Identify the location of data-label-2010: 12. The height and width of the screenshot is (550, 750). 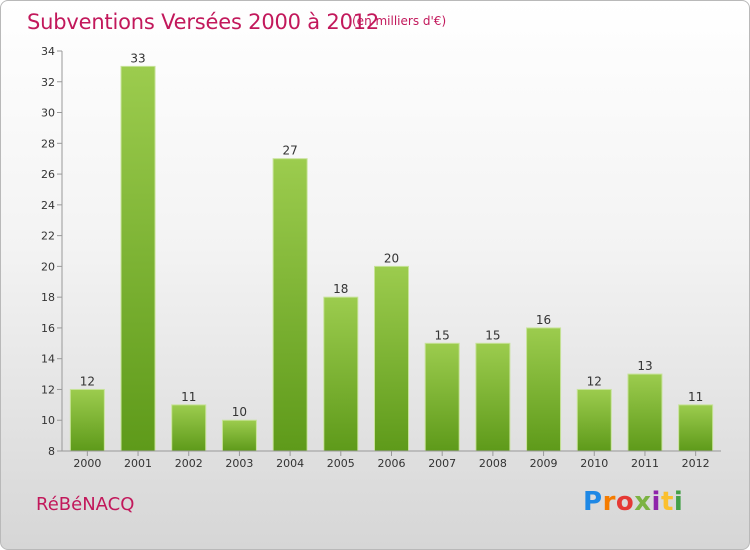
(594, 381).